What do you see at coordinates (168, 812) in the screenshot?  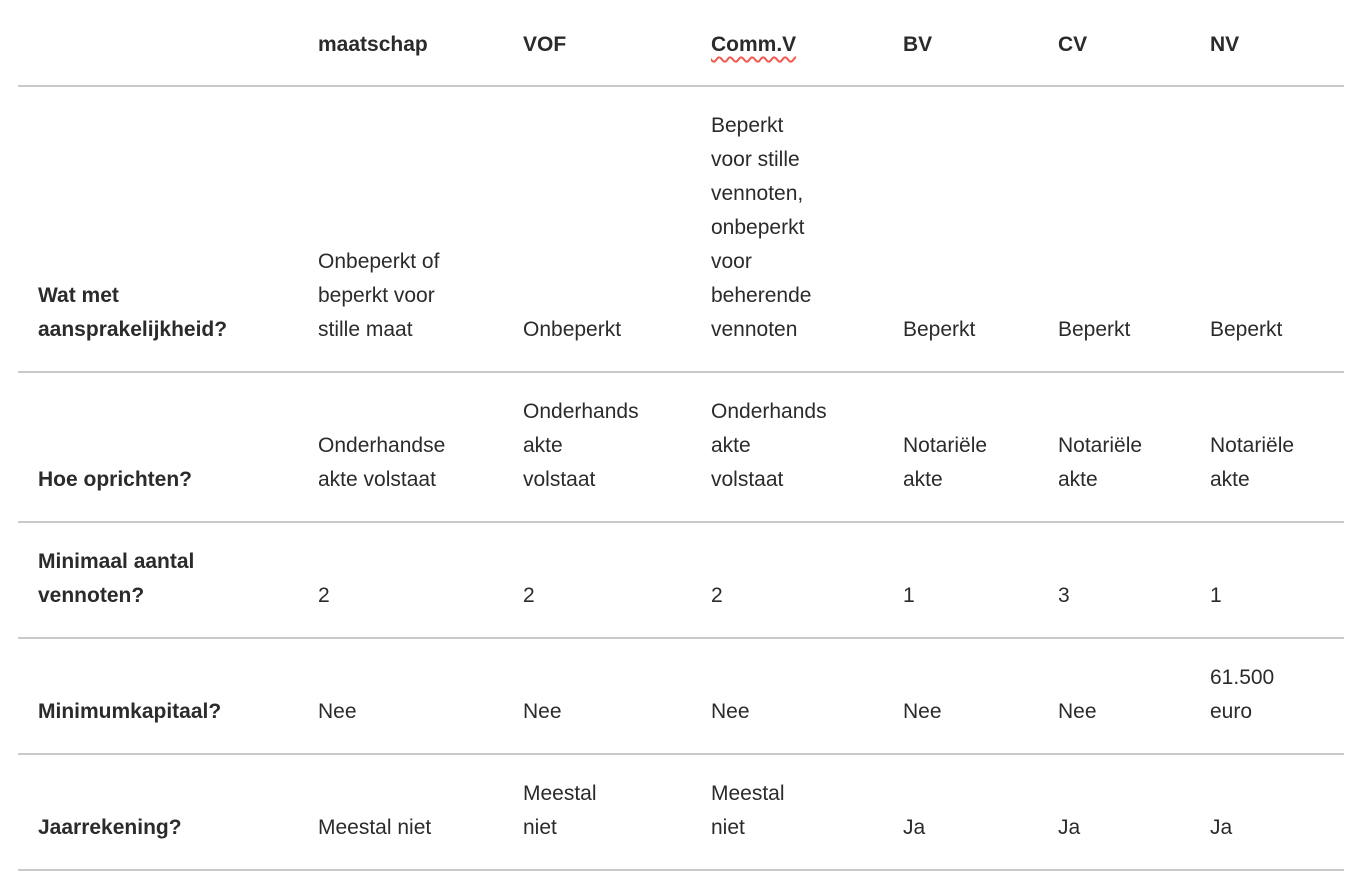 I see `row-label: Jaarrekening?` at bounding box center [168, 812].